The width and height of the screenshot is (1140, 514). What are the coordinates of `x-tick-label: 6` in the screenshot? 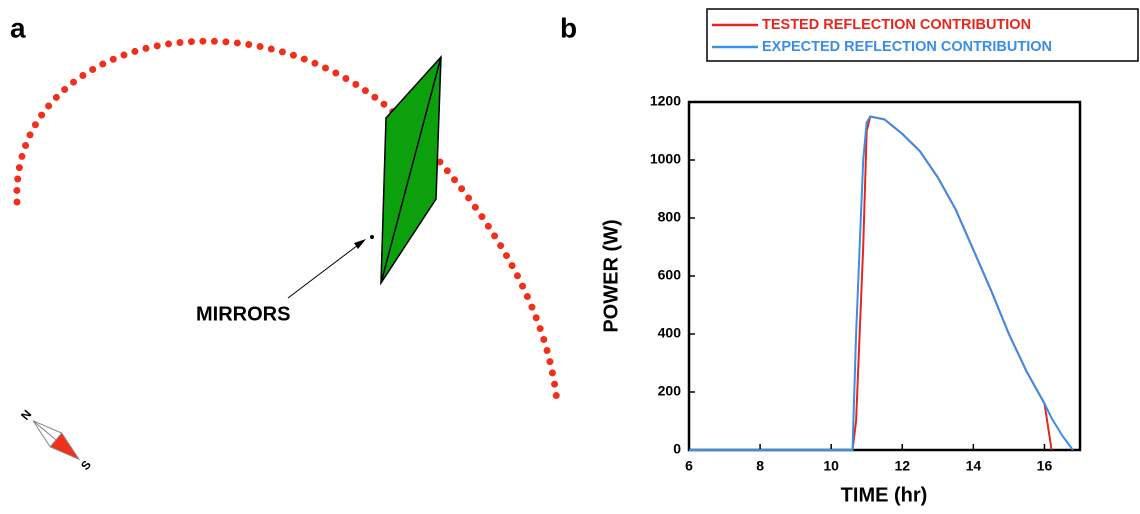 It's located at (689, 466).